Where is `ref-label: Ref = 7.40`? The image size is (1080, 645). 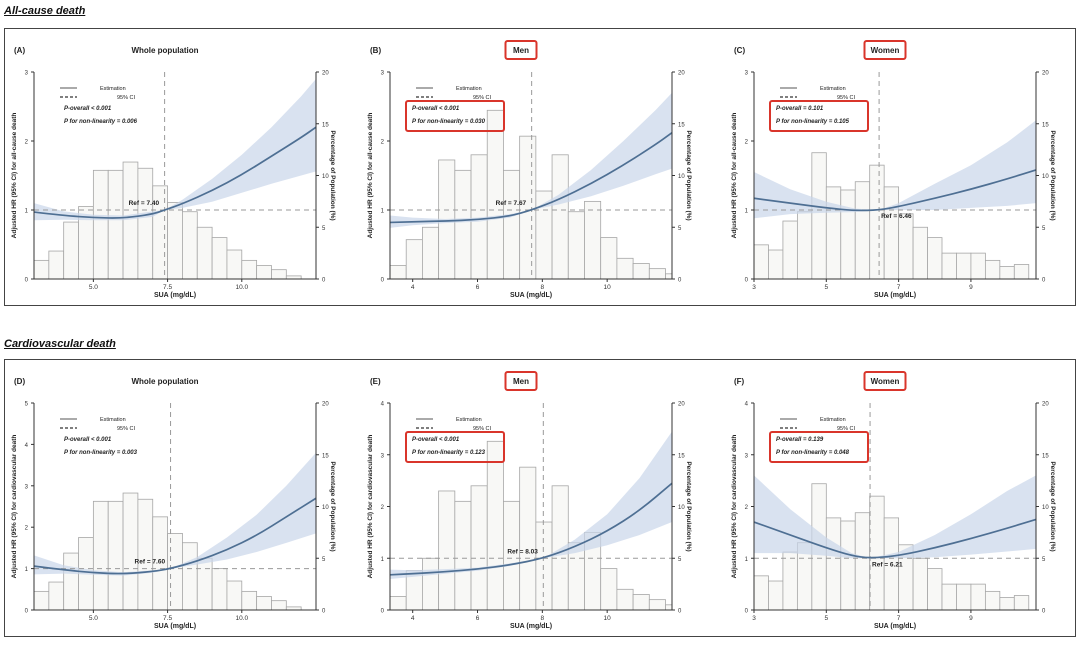
ref-label: Ref = 7.40 is located at coordinates (144, 203).